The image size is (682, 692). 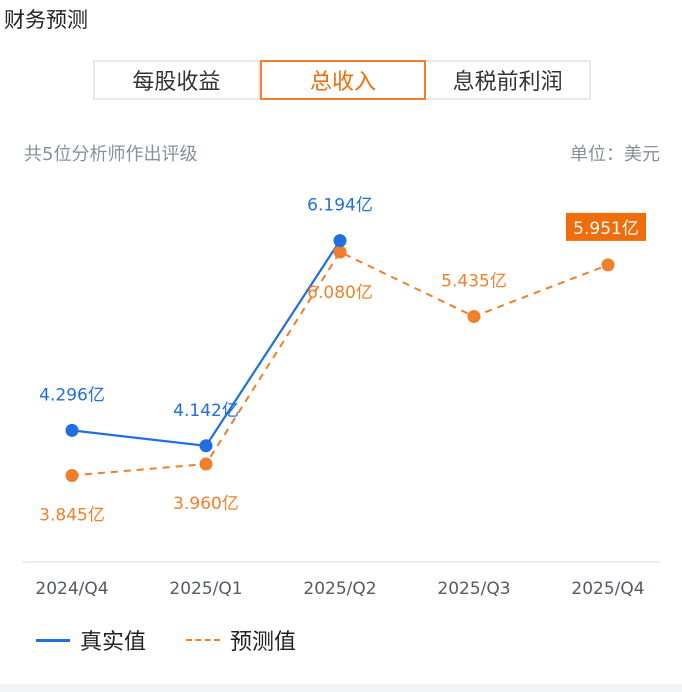 I want to click on metric-tabs: 每股收益 总收入 息税前利润, so click(x=342, y=80).